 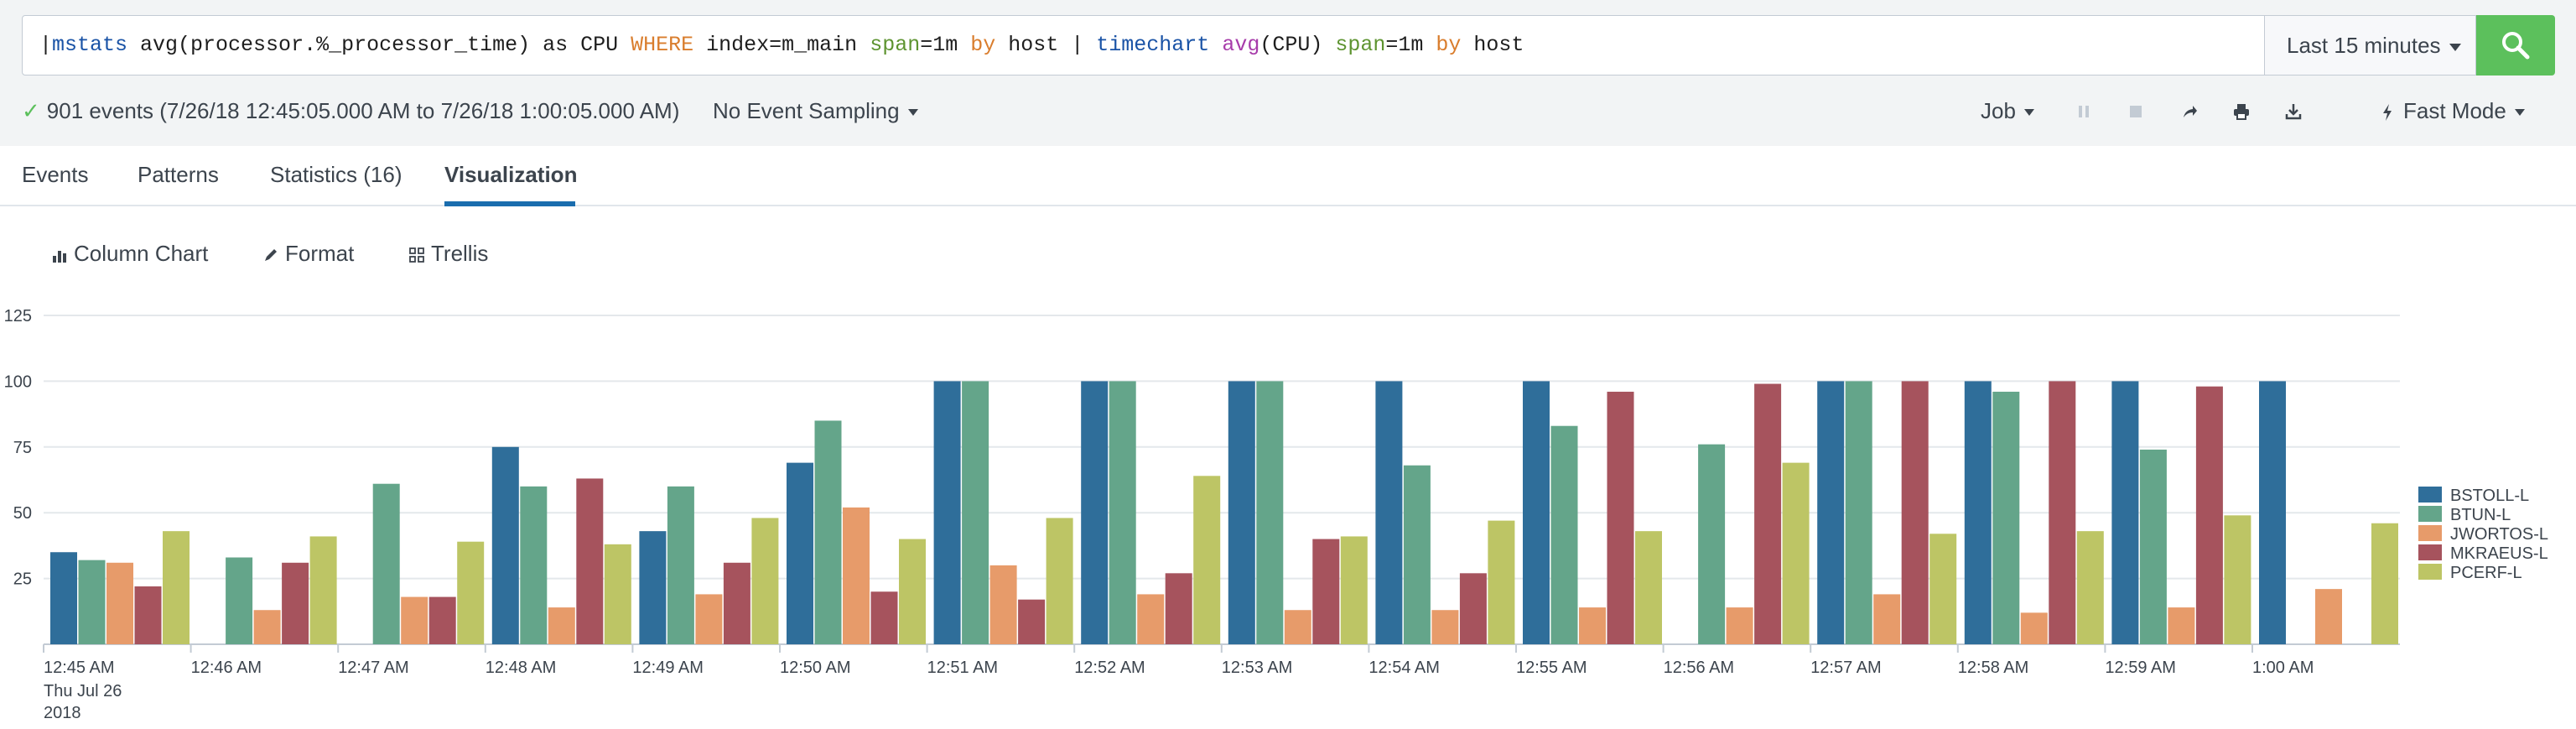 I want to click on tab-statistics: Statistics (16), so click(x=336, y=174).